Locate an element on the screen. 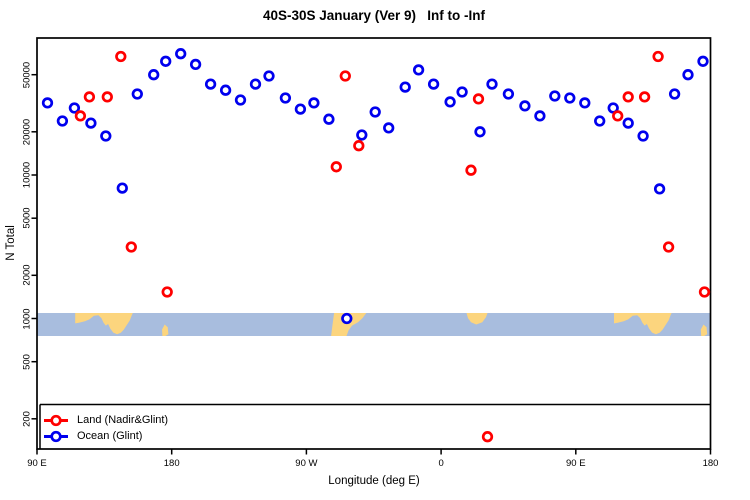 The width and height of the screenshot is (750, 500). map-strip-land-south-america is located at coordinates (349, 324).